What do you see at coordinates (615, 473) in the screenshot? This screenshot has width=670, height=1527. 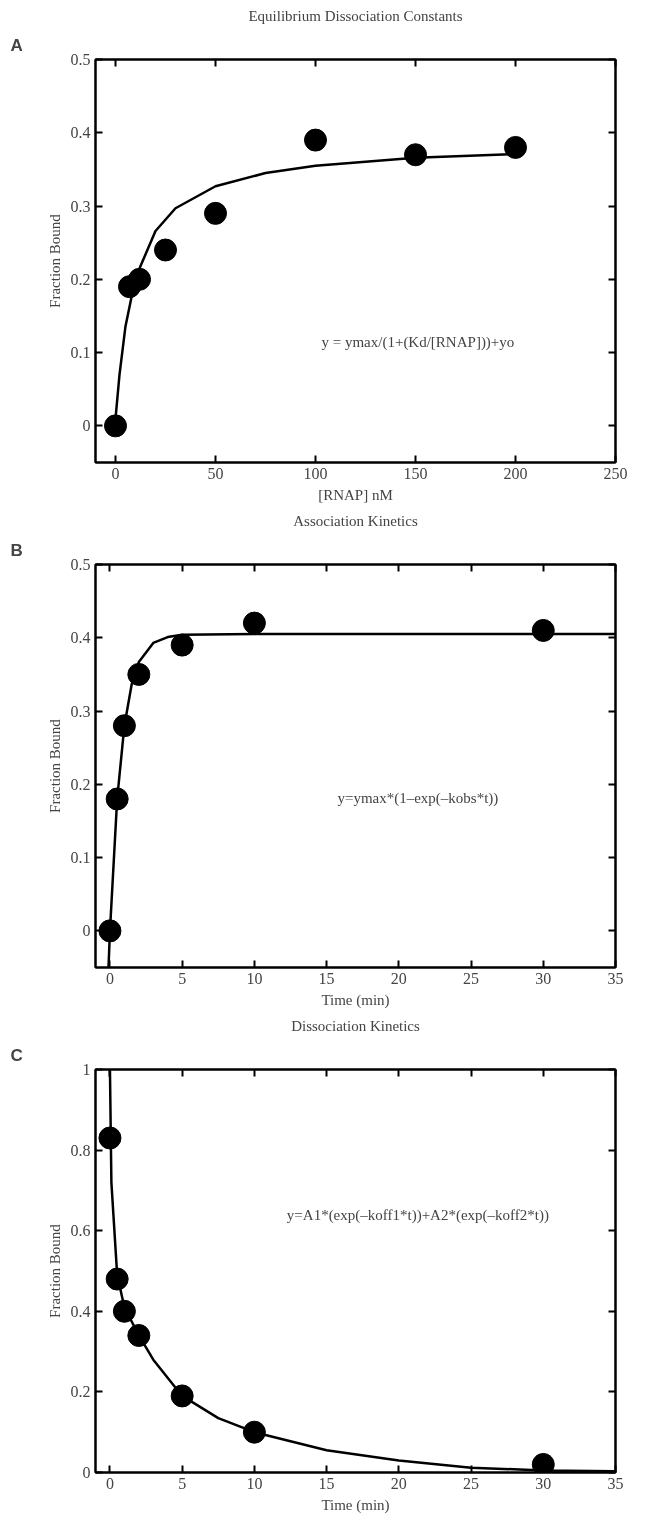 I see `x-tick-label: 250` at bounding box center [615, 473].